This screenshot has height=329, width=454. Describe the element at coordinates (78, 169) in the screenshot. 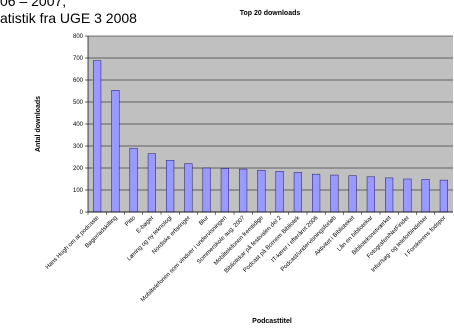

I see `y-tick-label: 200` at that location.